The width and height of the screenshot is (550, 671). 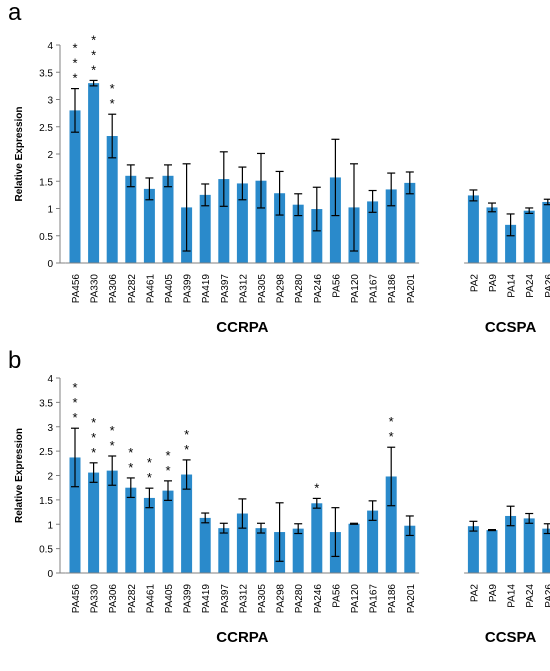 What do you see at coordinates (46, 73) in the screenshot?
I see `y-tick-label: 3.5` at bounding box center [46, 73].